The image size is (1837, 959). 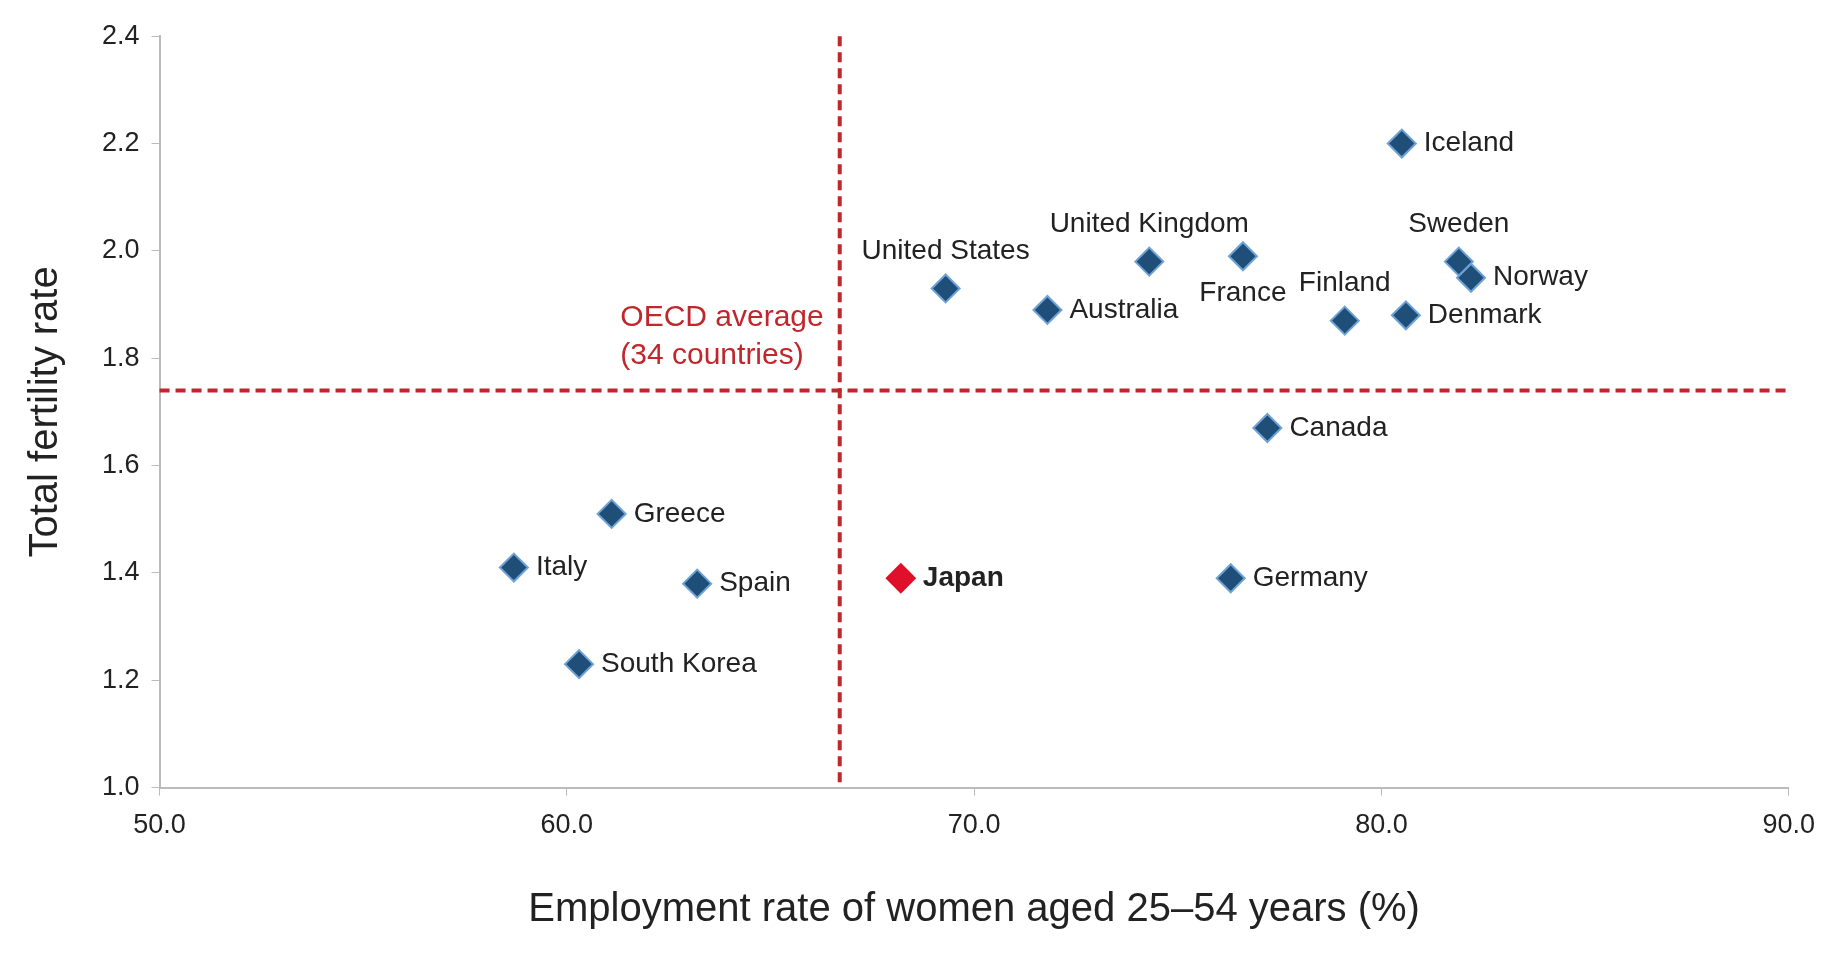 I want to click on annotation: Norway, so click(x=1540, y=276).